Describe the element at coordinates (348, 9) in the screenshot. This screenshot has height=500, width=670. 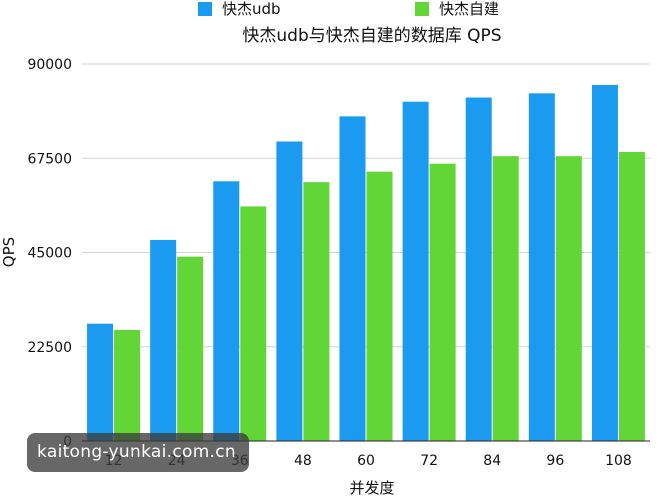
I see `legend: 快杰udb 快杰自建` at that location.